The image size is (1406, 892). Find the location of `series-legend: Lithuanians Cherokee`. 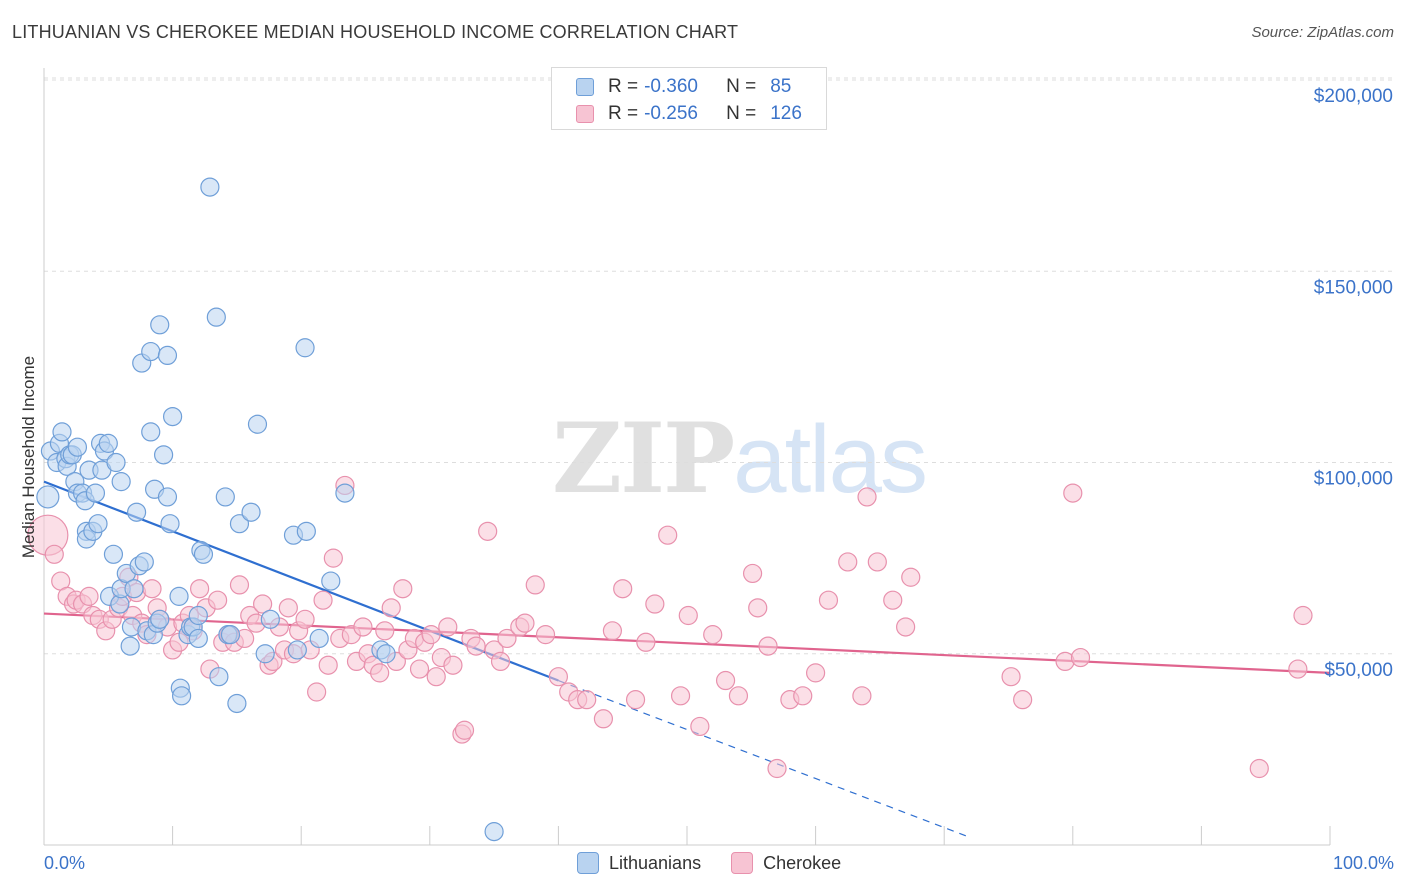

series-legend: Lithuanians Cherokee is located at coordinates (724, 863).